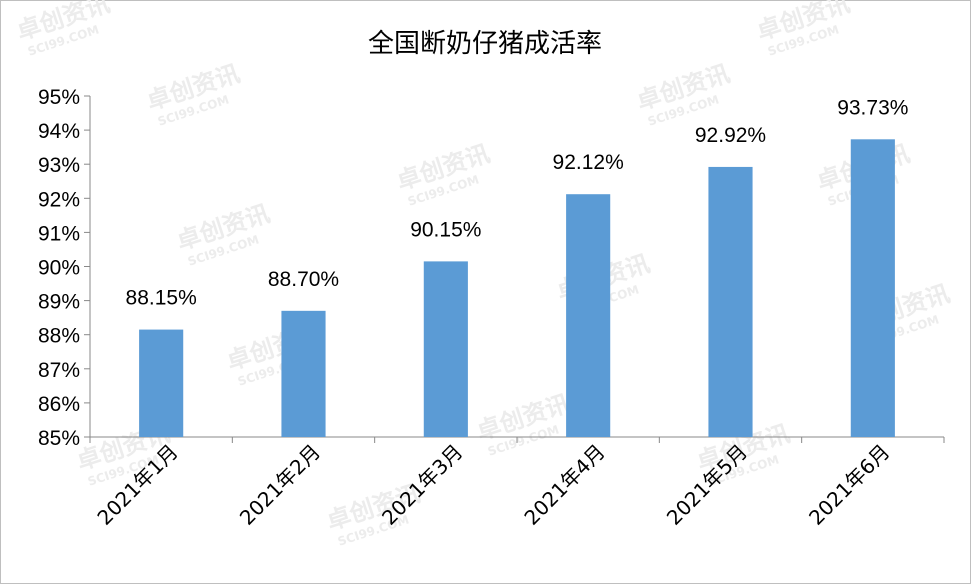 The image size is (971, 584). I want to click on chart-title: 全国断奶仔猪成活率, so click(485, 44).